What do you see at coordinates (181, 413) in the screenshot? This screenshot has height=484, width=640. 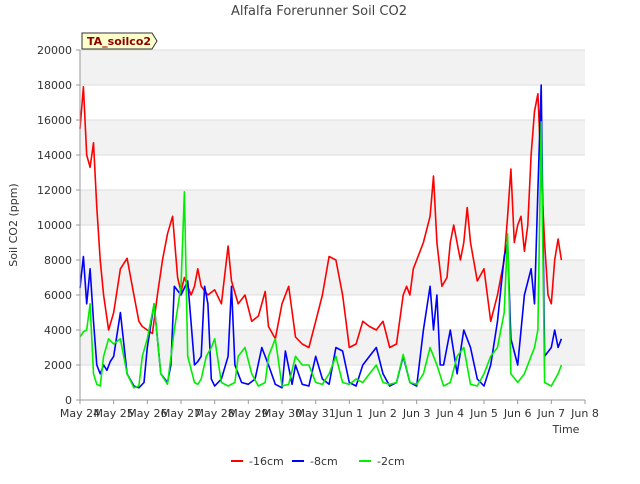 I see `x-tick-label: May 27` at bounding box center [181, 413].